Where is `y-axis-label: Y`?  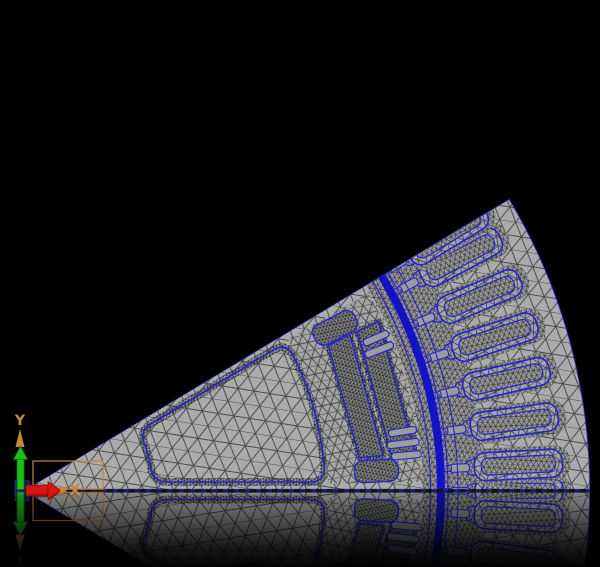 y-axis-label: Y is located at coordinates (20, 421).